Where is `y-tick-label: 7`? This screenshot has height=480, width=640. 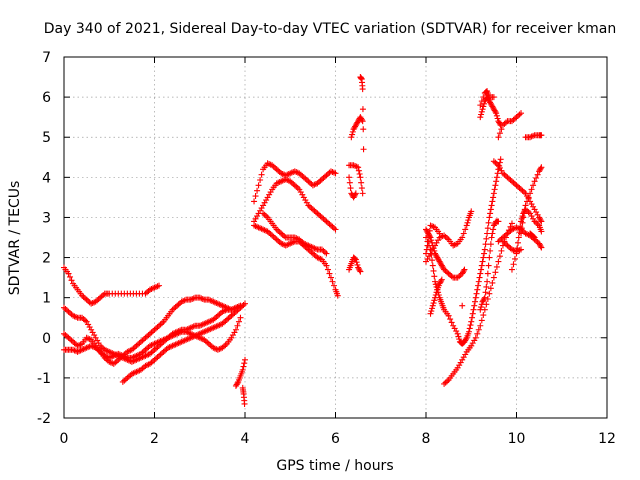 y-tick-label: 7 is located at coordinates (46, 58).